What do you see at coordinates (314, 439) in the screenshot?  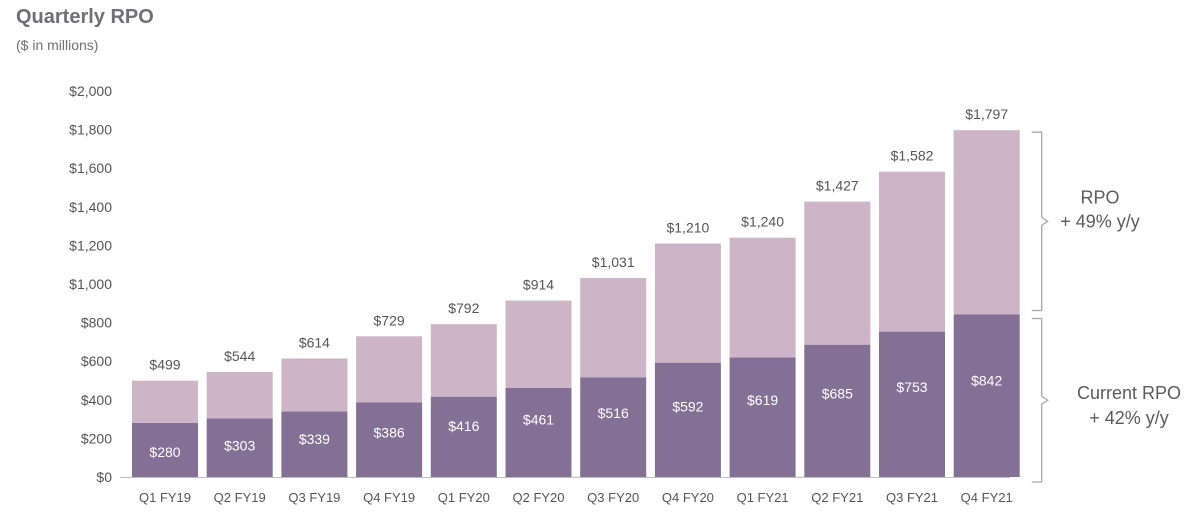 I see `bar-value-label: $339` at bounding box center [314, 439].